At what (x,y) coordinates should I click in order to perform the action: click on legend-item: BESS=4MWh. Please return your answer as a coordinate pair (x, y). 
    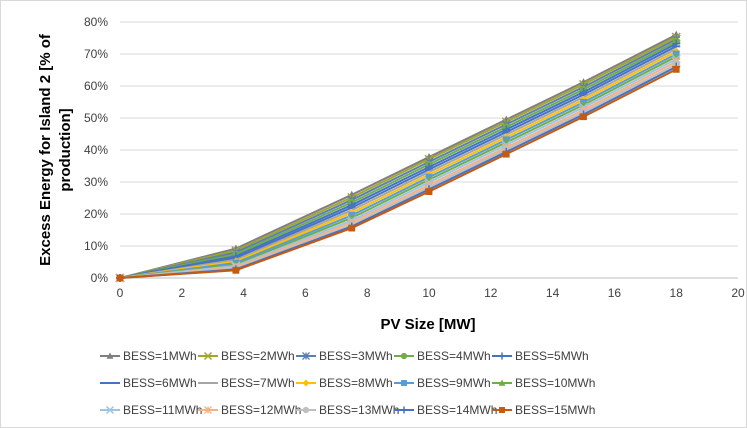
    Looking at the image, I should click on (442, 356).